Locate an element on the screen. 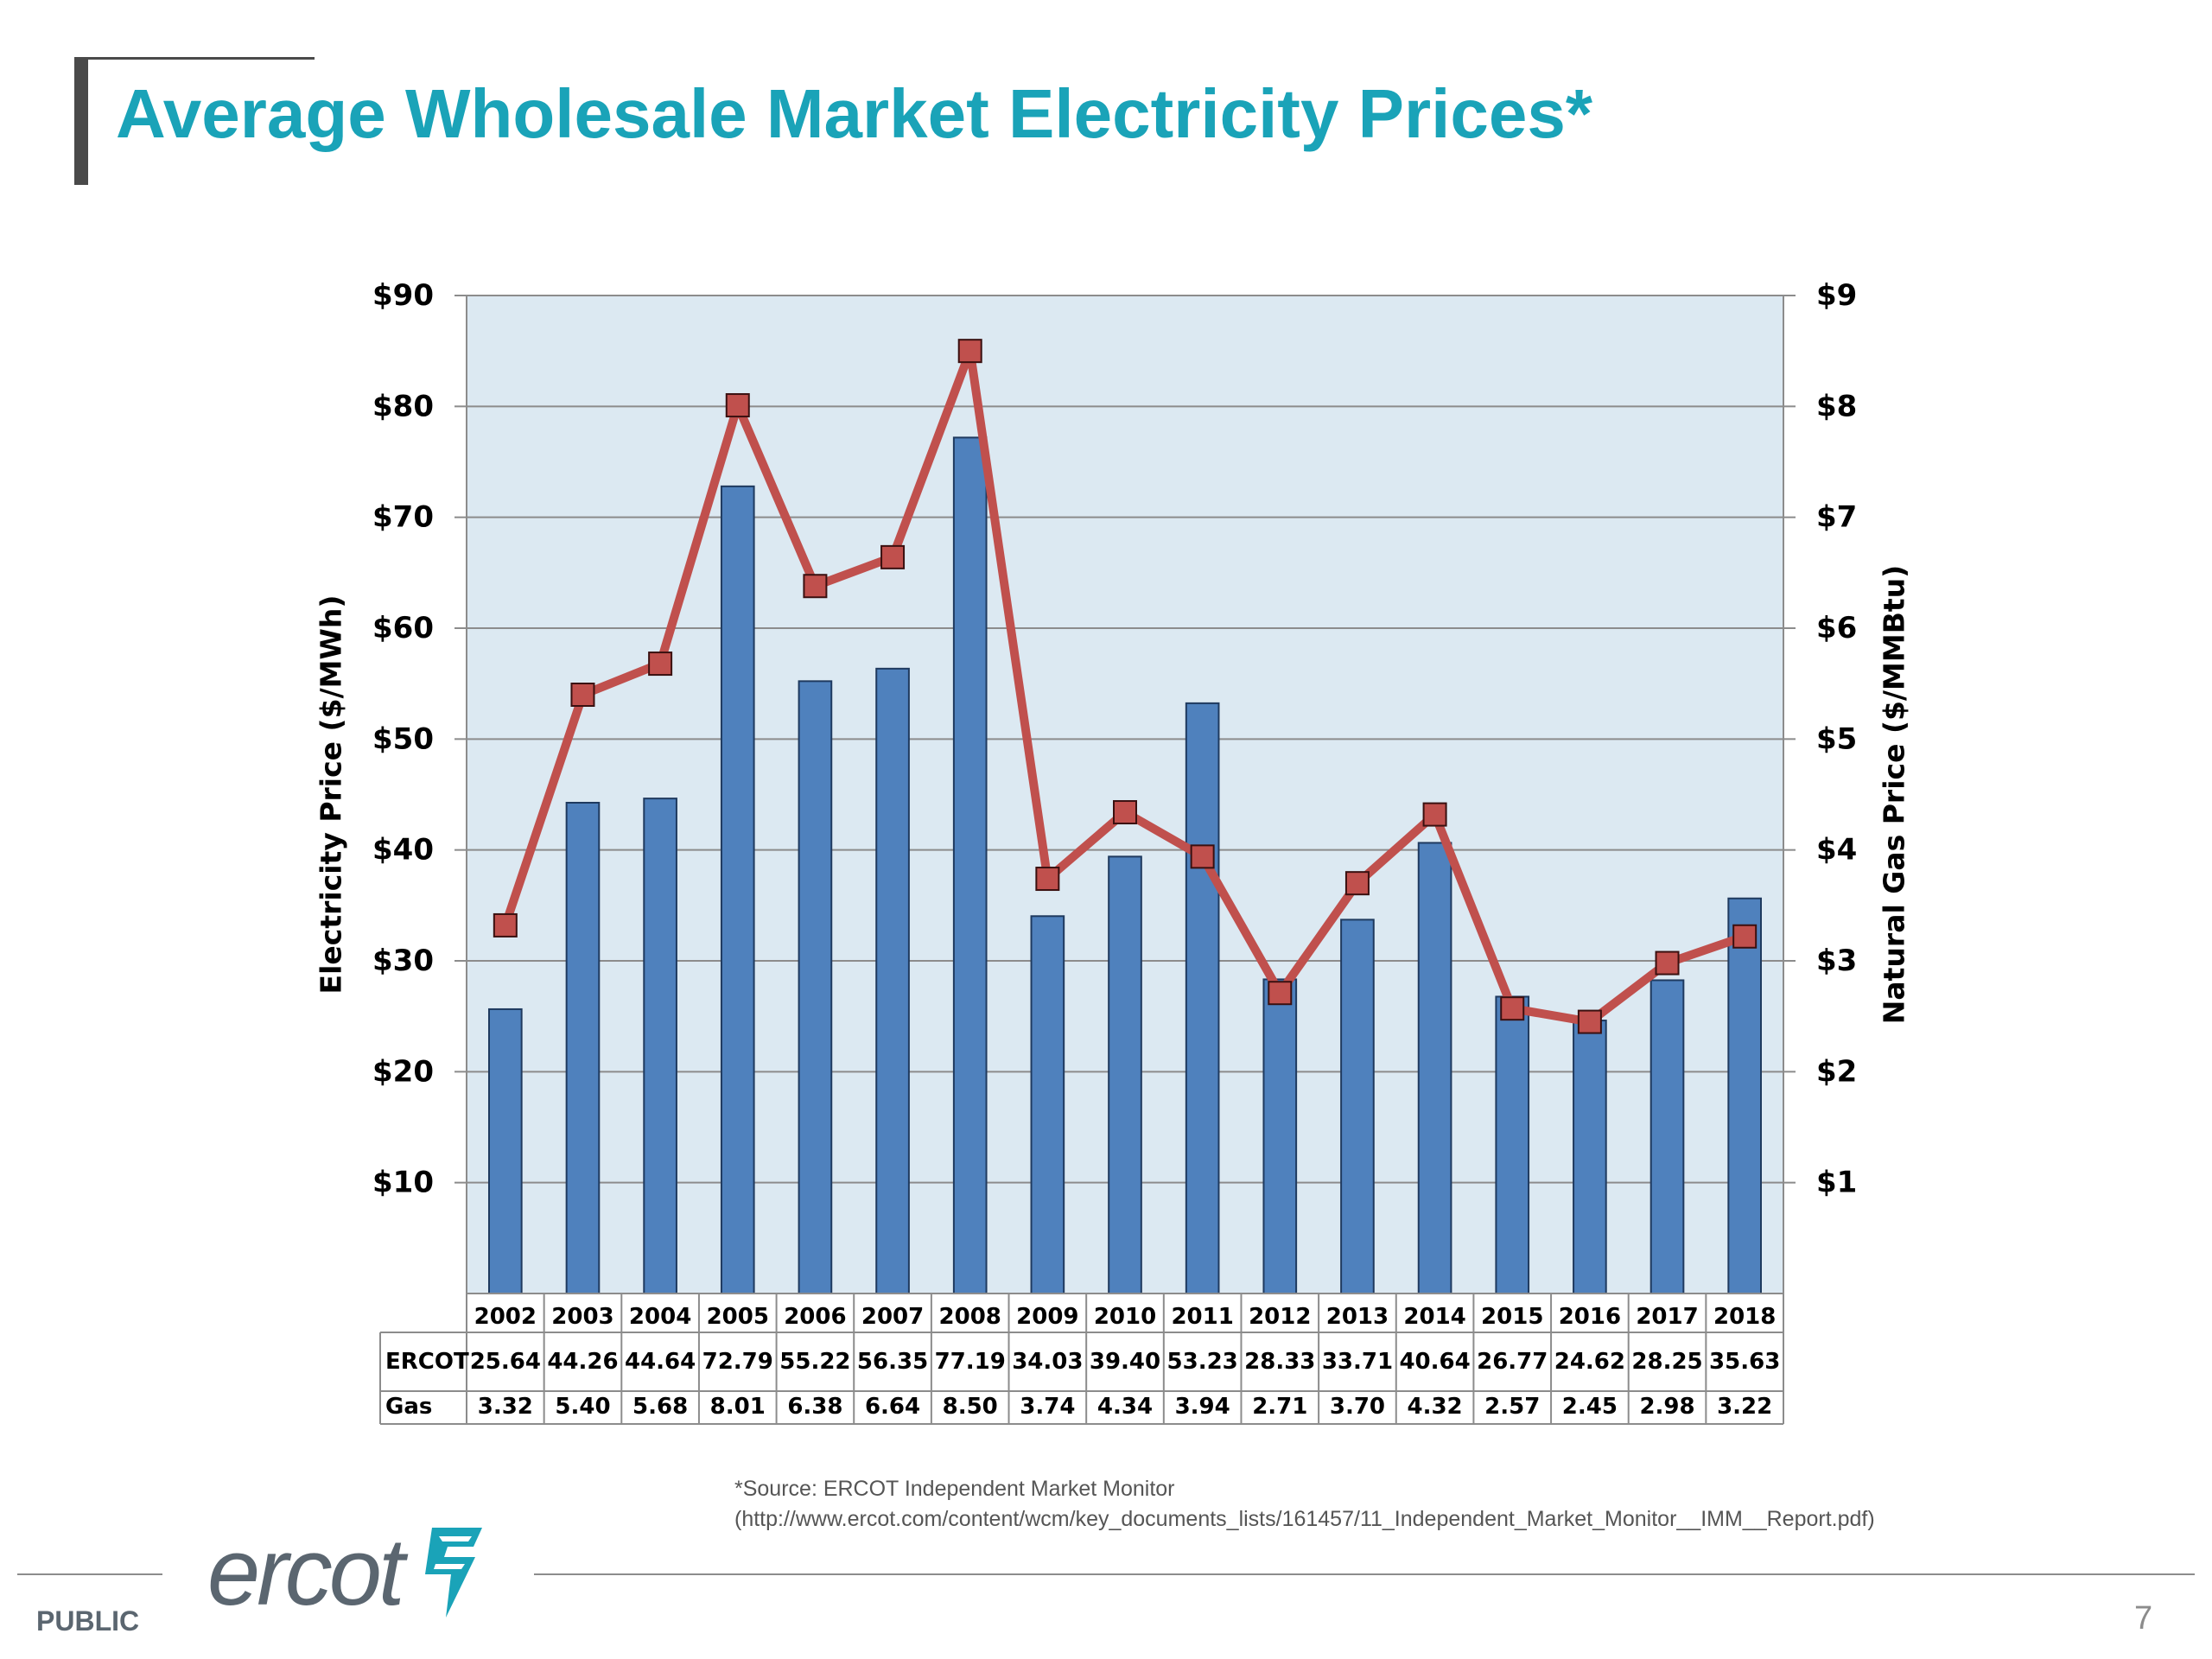 The width and height of the screenshot is (2212, 1659). table-cell: 4.32 is located at coordinates (1435, 1407).